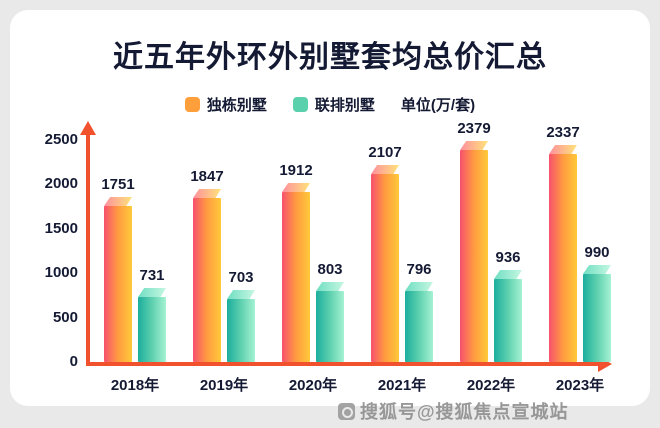  I want to click on bar-value-label: 731, so click(152, 275).